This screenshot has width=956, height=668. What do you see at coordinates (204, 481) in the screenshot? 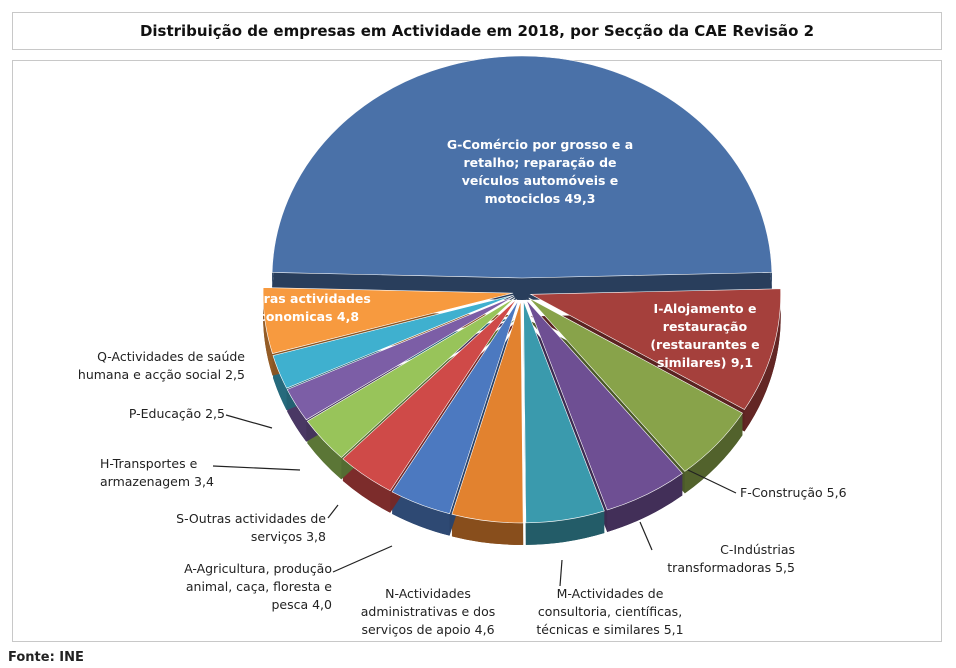
I see `value-label: 3,4` at bounding box center [204, 481].